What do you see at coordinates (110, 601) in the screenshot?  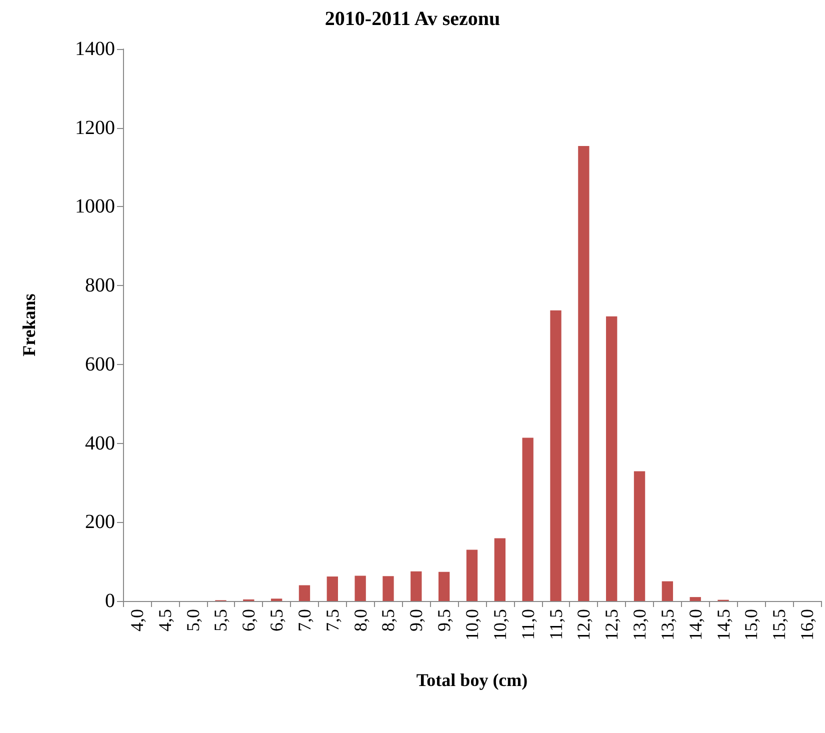 I see `y-tick-label: 0` at bounding box center [110, 601].